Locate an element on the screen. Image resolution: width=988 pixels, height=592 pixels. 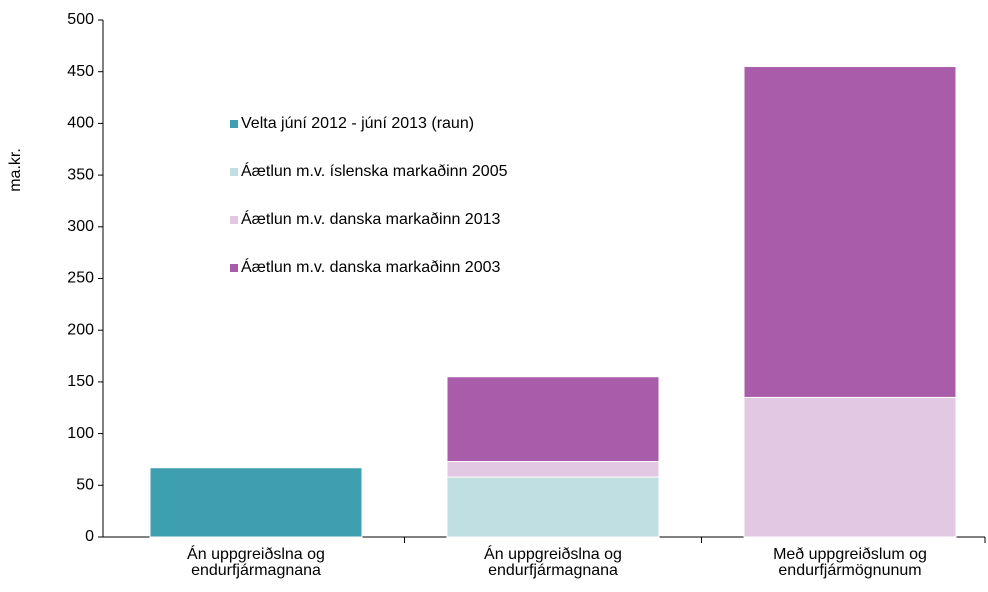
y-tick-label: 450 is located at coordinates (80, 71).